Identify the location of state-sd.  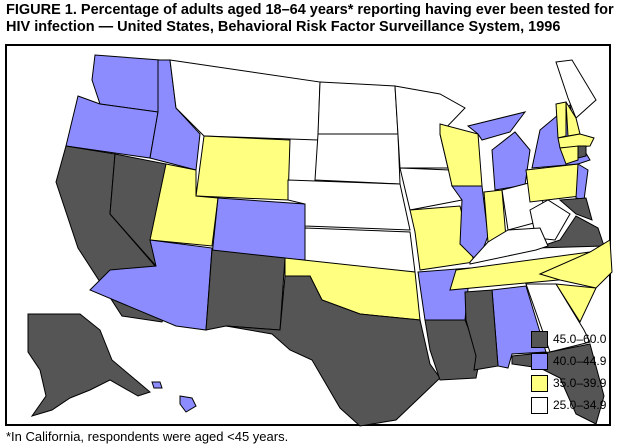
(357, 159).